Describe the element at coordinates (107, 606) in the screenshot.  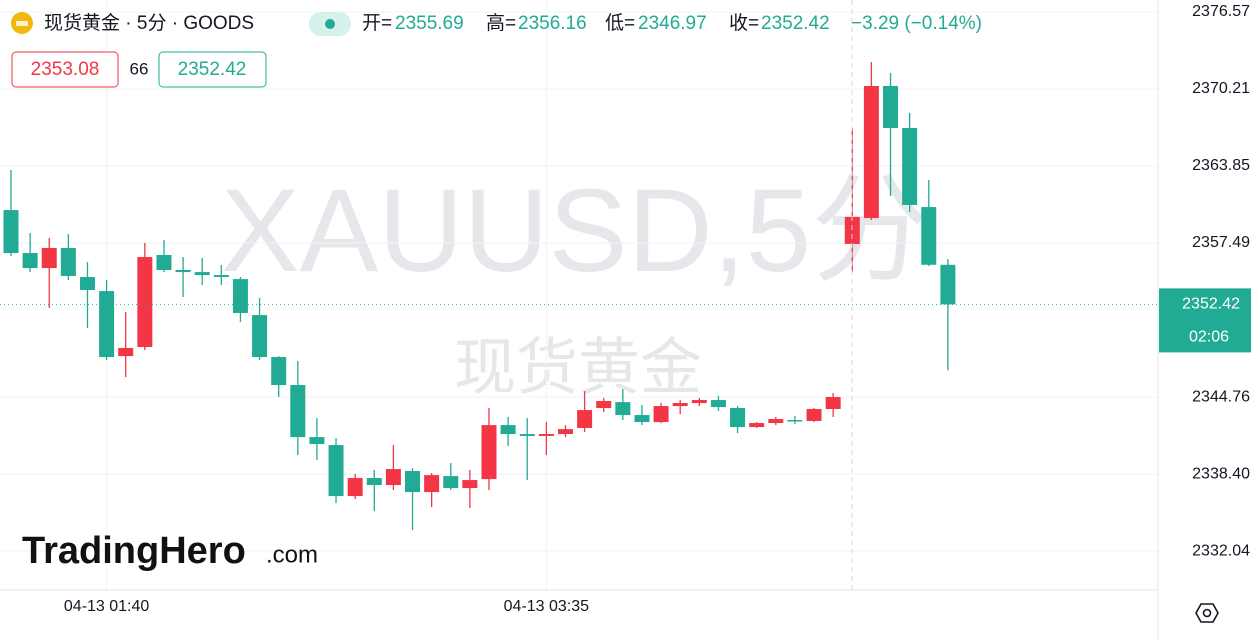
I see `x-tick-label: 04-13 01:40` at that location.